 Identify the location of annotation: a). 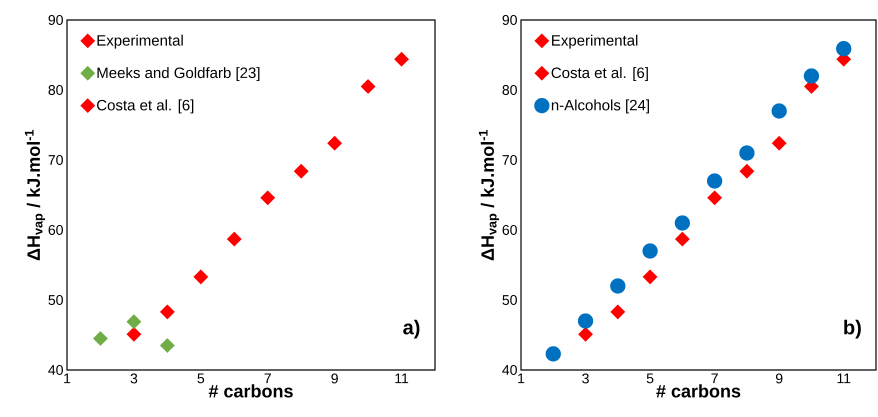
(411, 329).